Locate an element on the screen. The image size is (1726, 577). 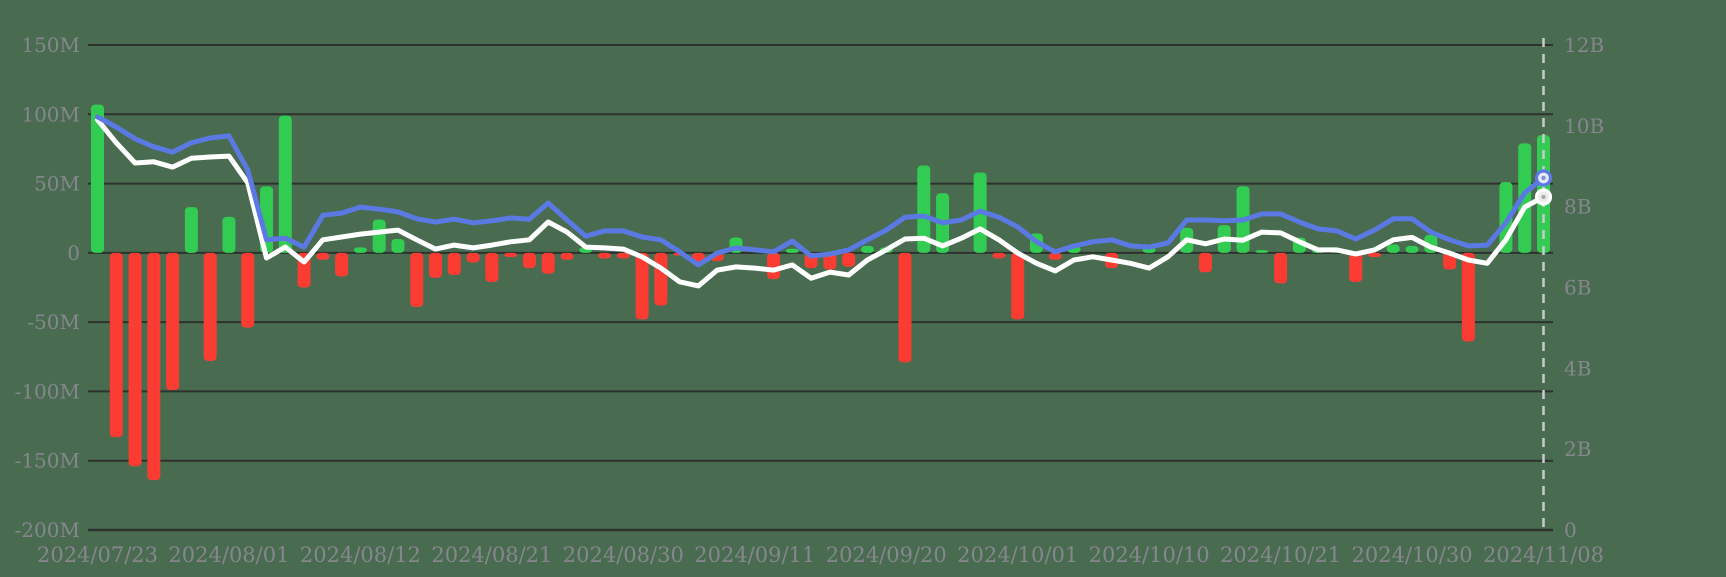
x-axis-label: 2024/10/01 is located at coordinates (1017, 555).